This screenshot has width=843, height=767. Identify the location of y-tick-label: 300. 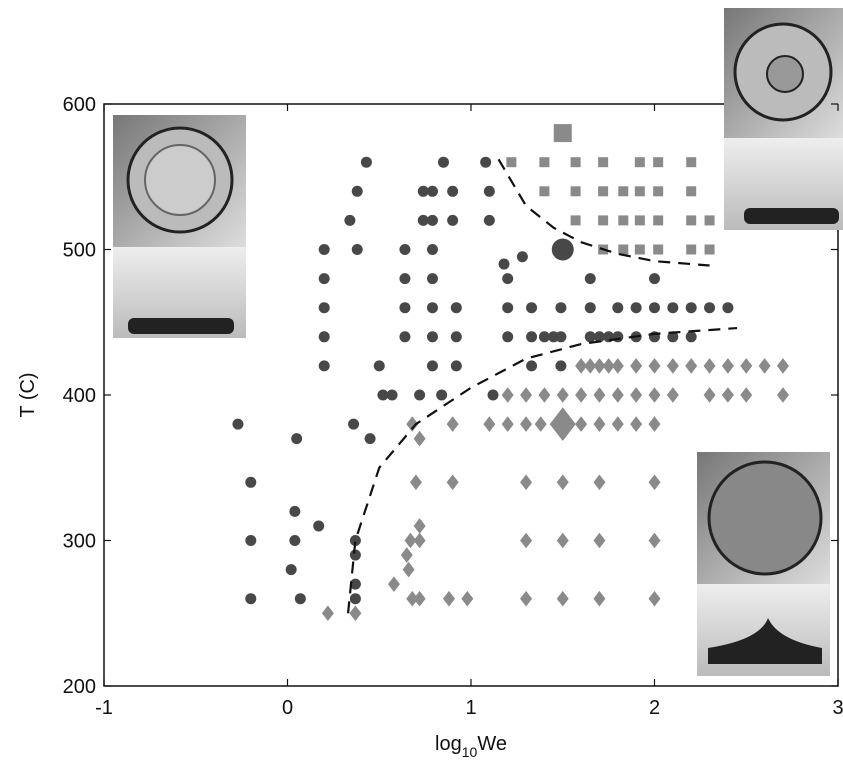
(79, 542).